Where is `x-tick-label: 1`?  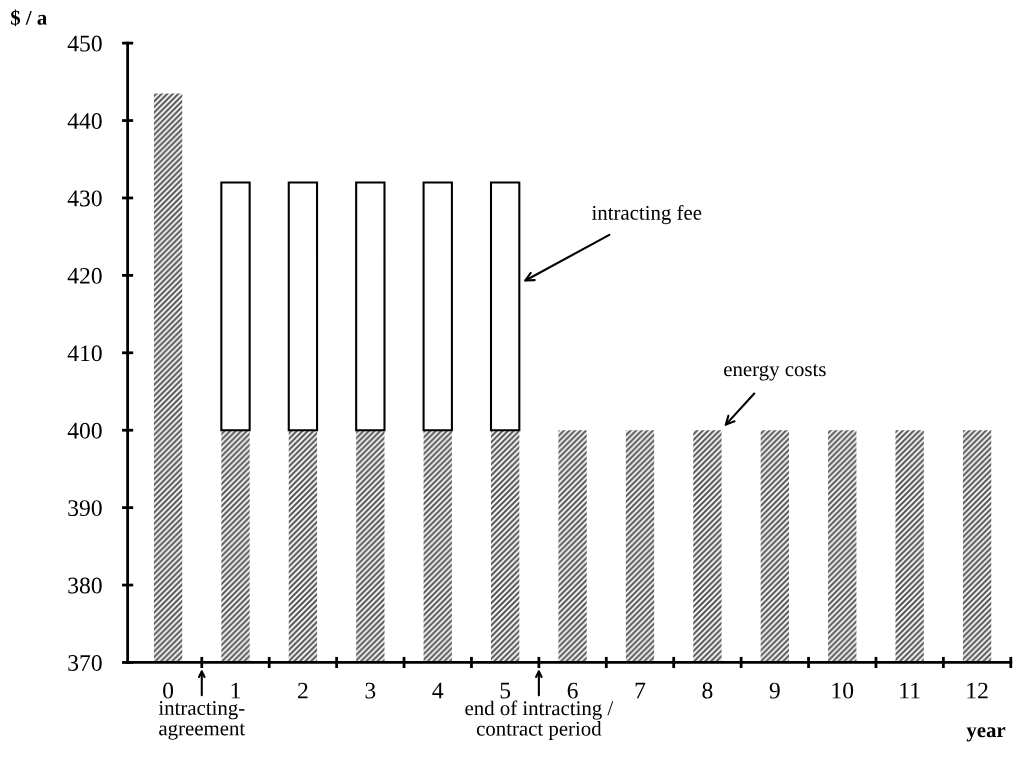
x-tick-label: 1 is located at coordinates (235, 690).